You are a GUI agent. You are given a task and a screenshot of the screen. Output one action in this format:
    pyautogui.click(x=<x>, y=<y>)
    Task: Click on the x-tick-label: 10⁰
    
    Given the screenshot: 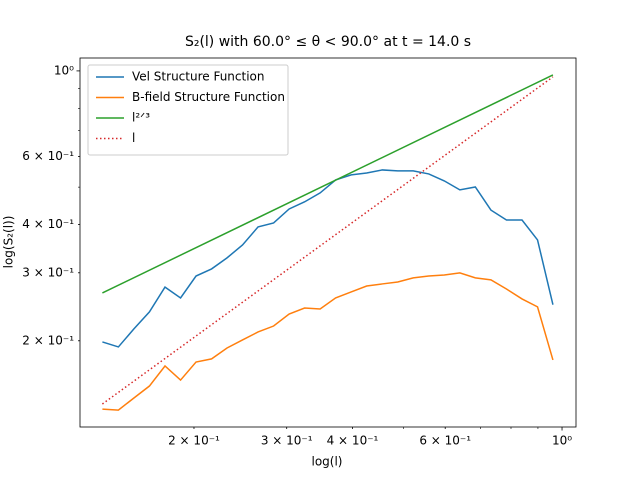 What is the action you would take?
    pyautogui.click(x=562, y=441)
    